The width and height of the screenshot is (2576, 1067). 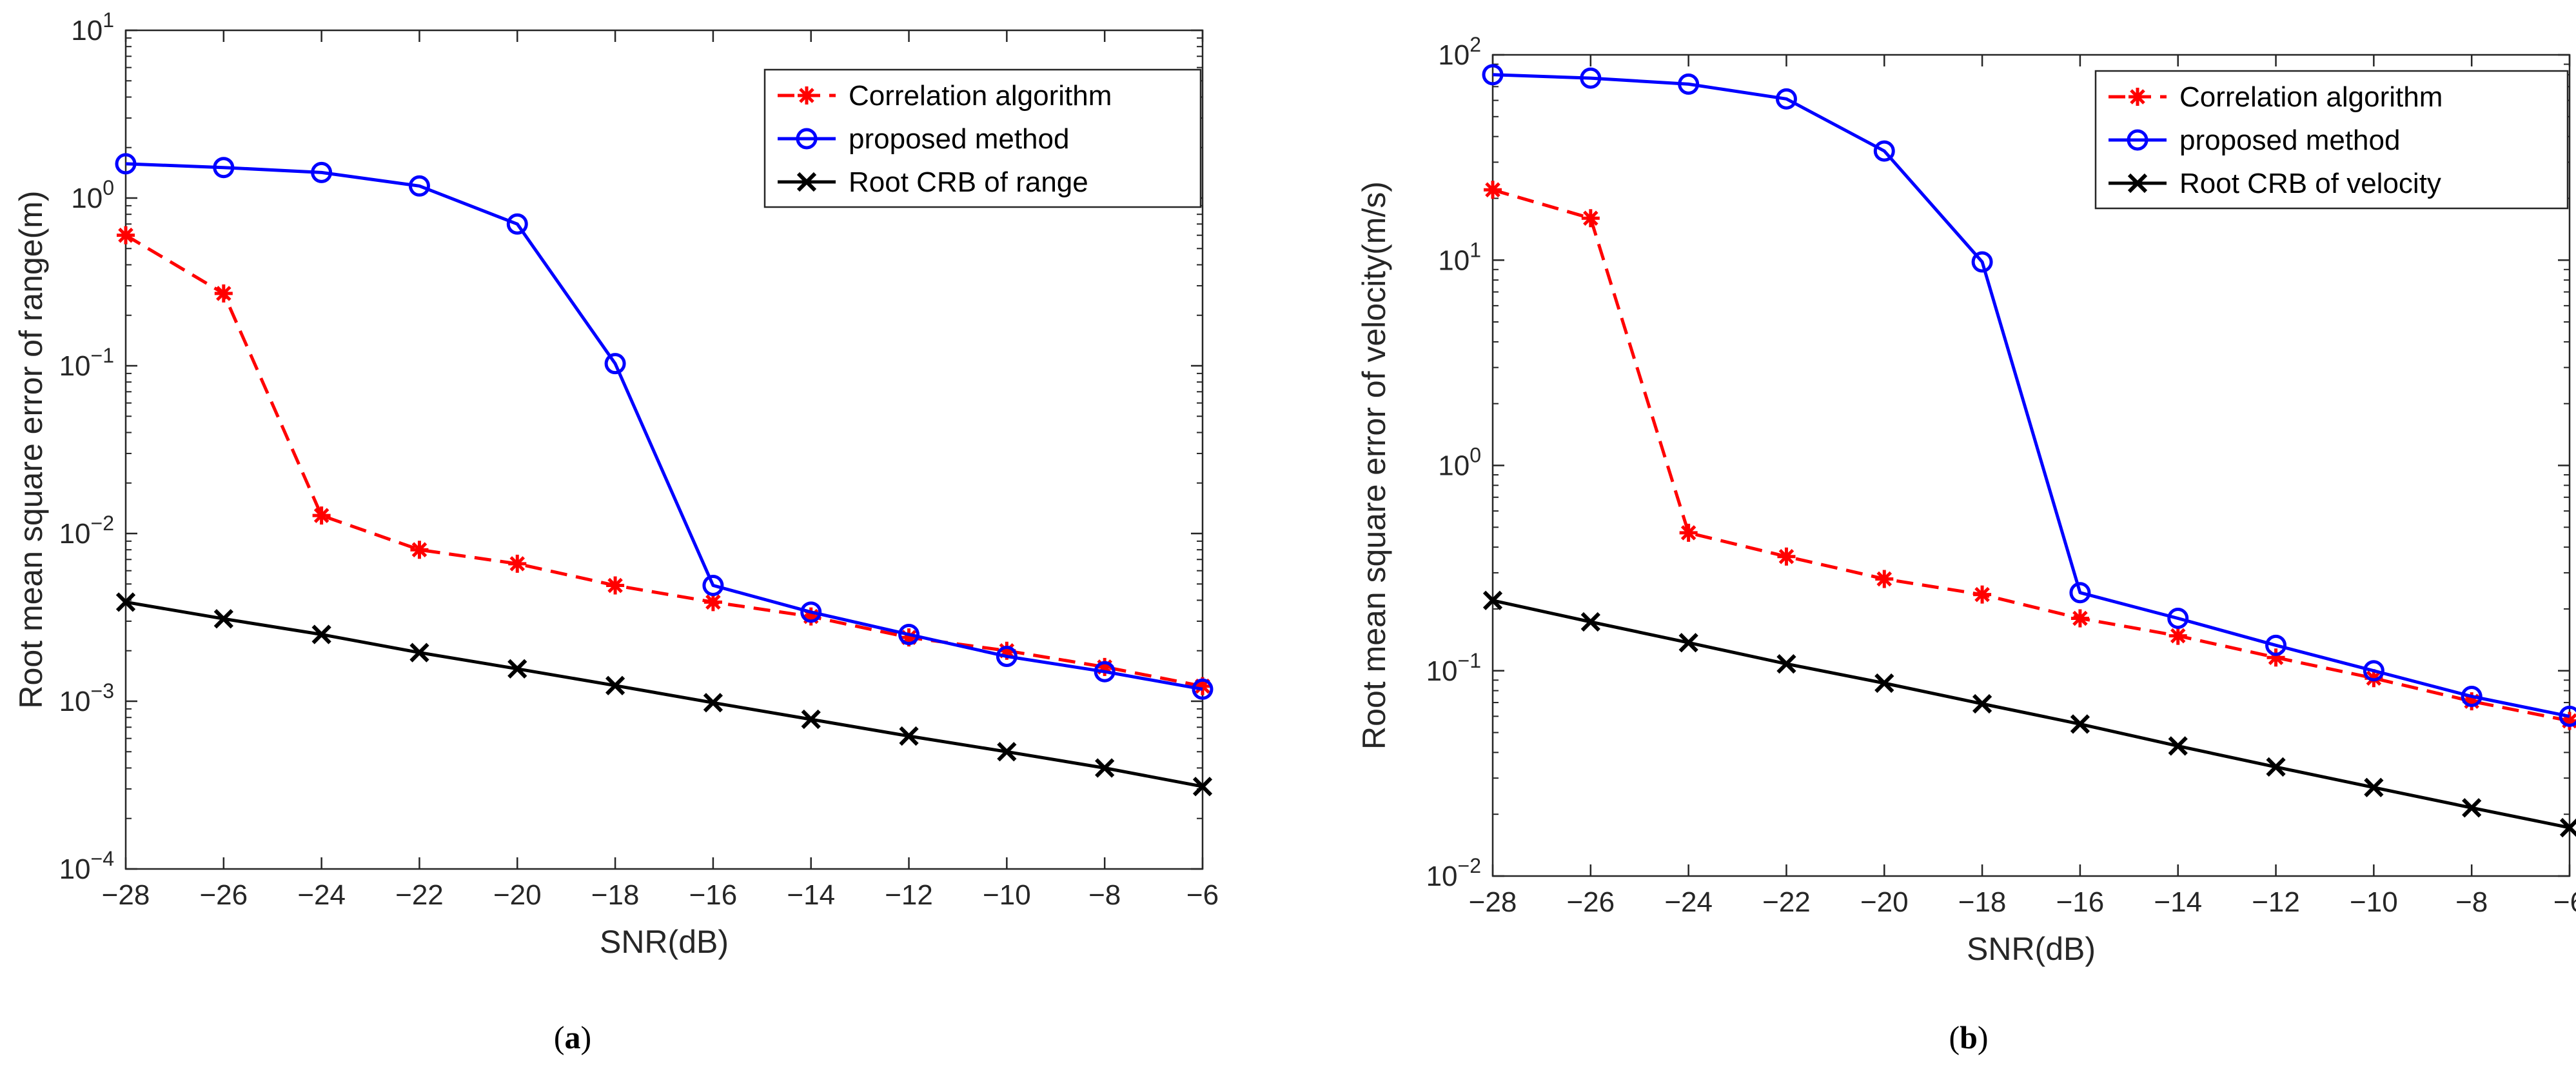 What do you see at coordinates (2311, 97) in the screenshot?
I see `legend-label-1: Correlation algorithm` at bounding box center [2311, 97].